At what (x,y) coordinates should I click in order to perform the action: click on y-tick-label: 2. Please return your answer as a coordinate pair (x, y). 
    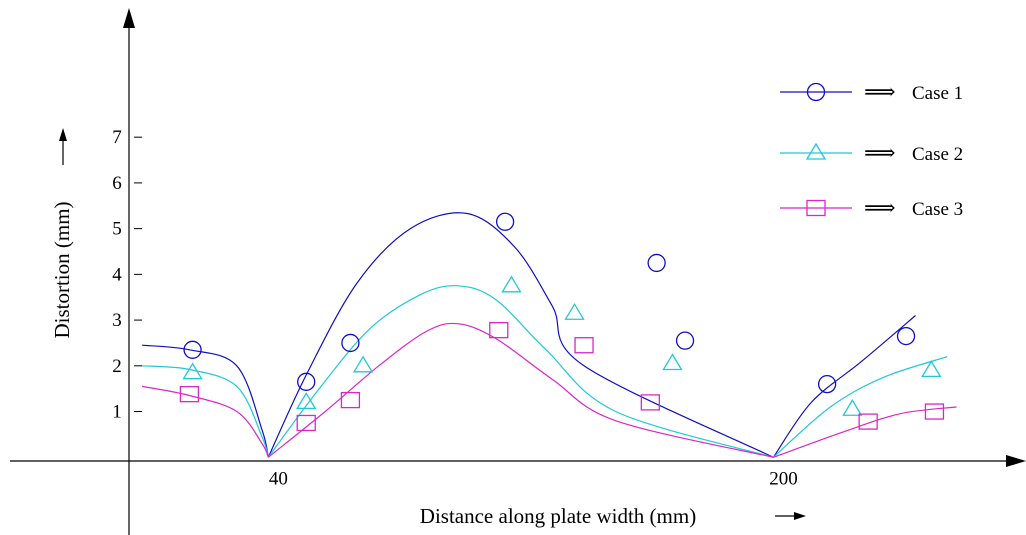
    Looking at the image, I should click on (117, 366).